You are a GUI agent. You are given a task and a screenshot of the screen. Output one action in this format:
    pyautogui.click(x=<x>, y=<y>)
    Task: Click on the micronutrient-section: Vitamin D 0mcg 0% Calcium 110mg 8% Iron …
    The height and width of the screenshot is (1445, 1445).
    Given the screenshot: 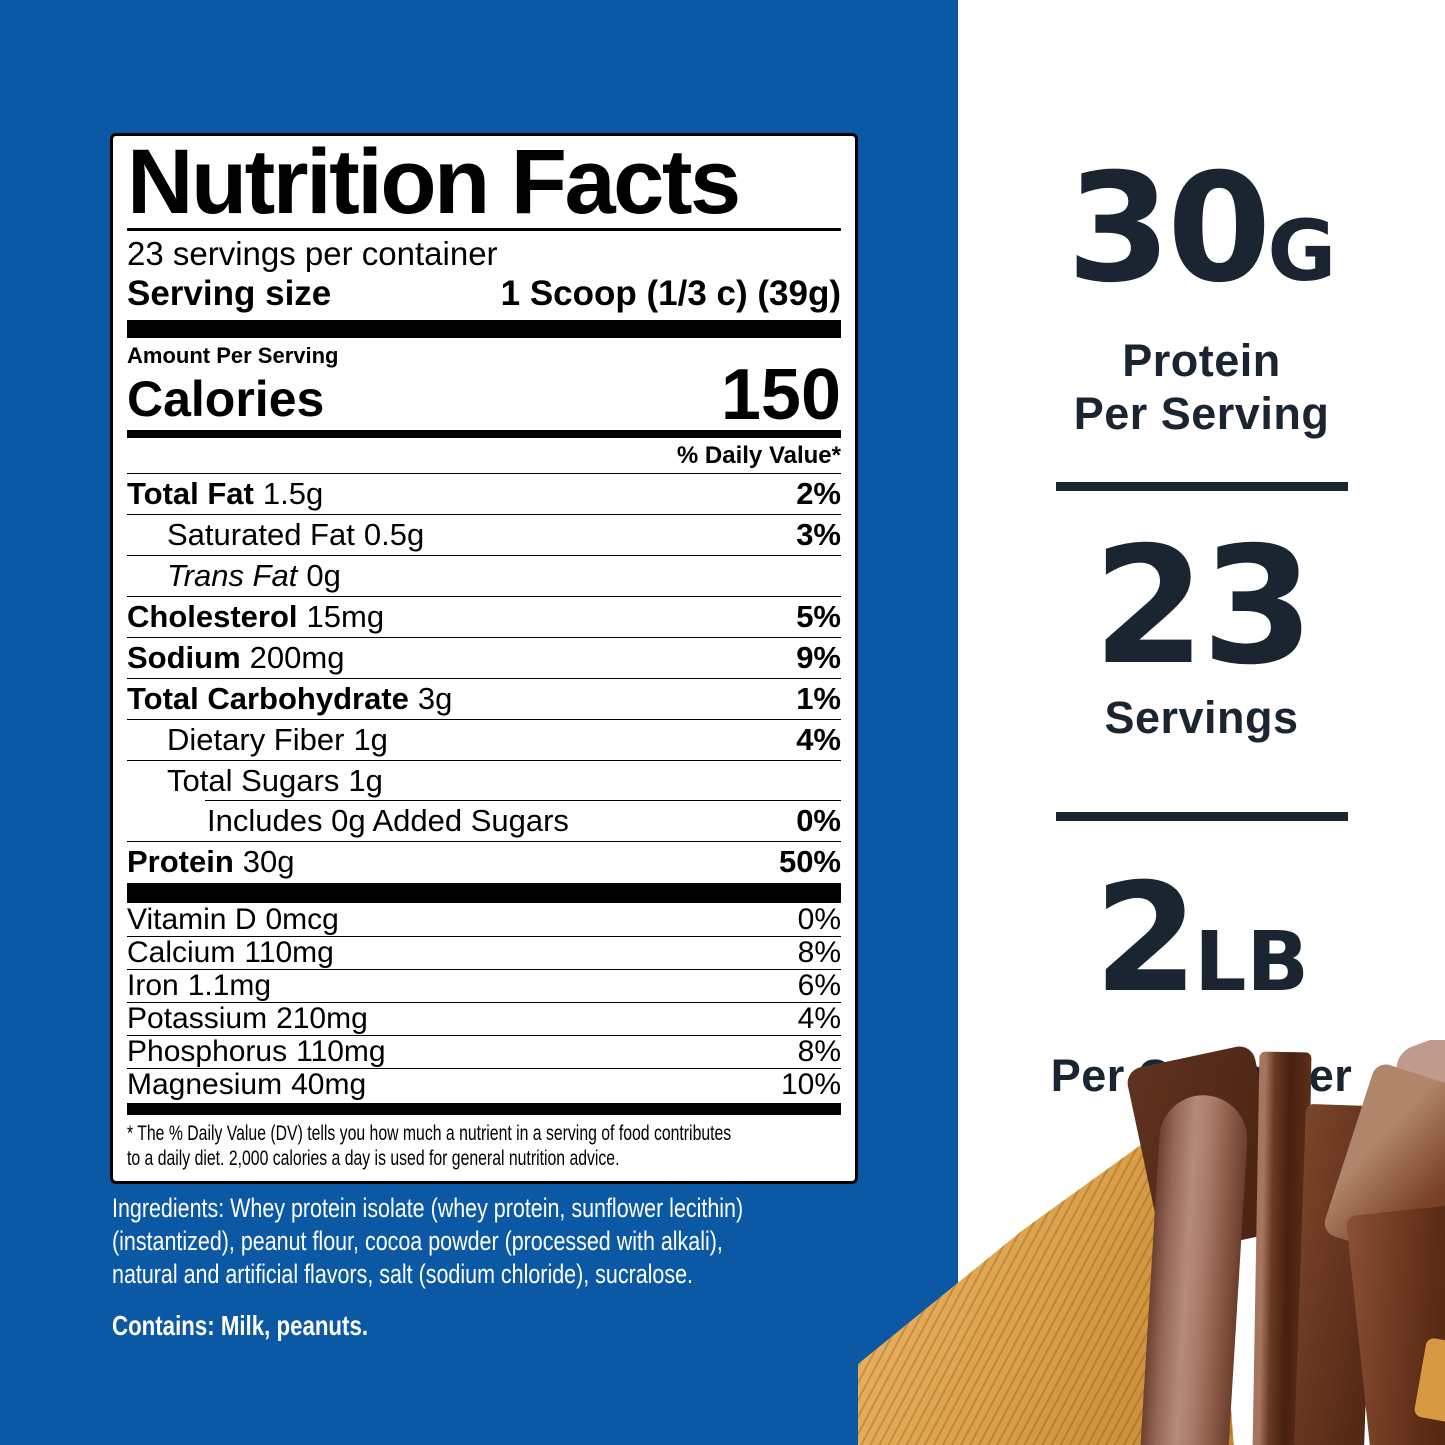 What is the action you would take?
    pyautogui.click(x=484, y=1002)
    